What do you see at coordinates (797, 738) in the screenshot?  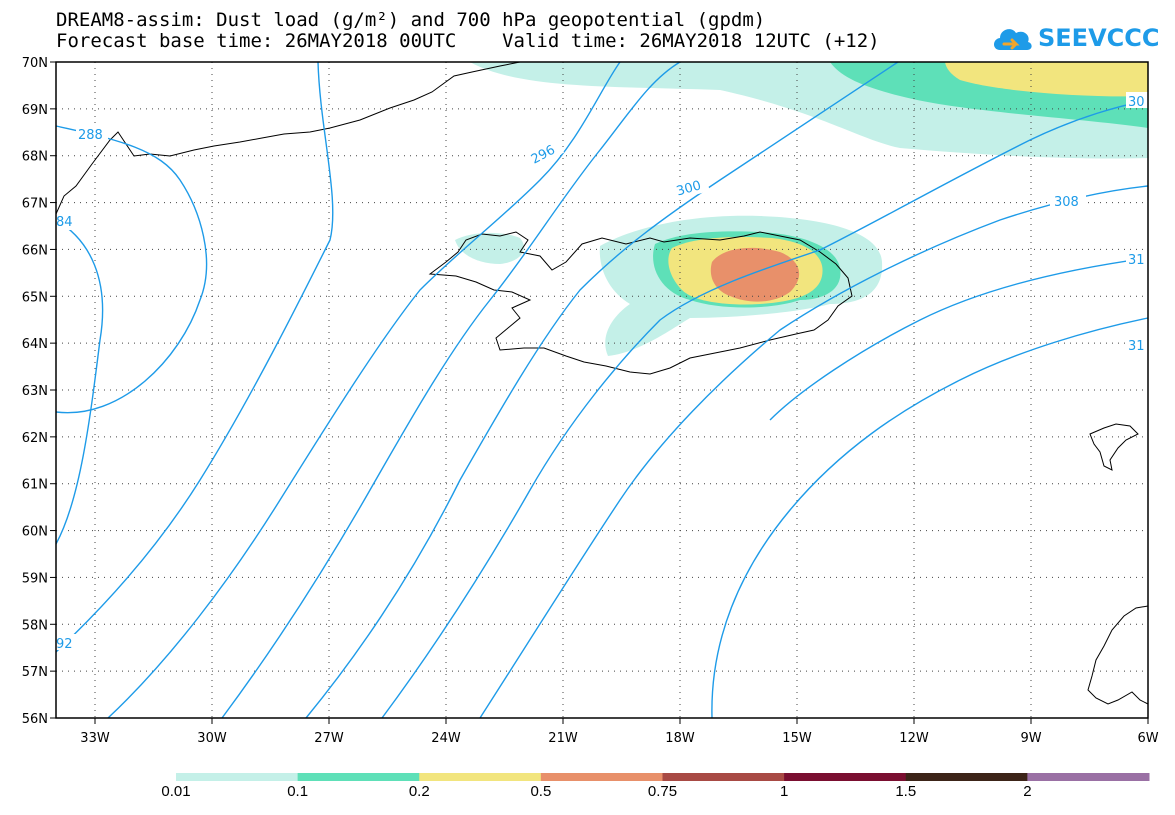 I see `lon-tick-label: 15W` at bounding box center [797, 738].